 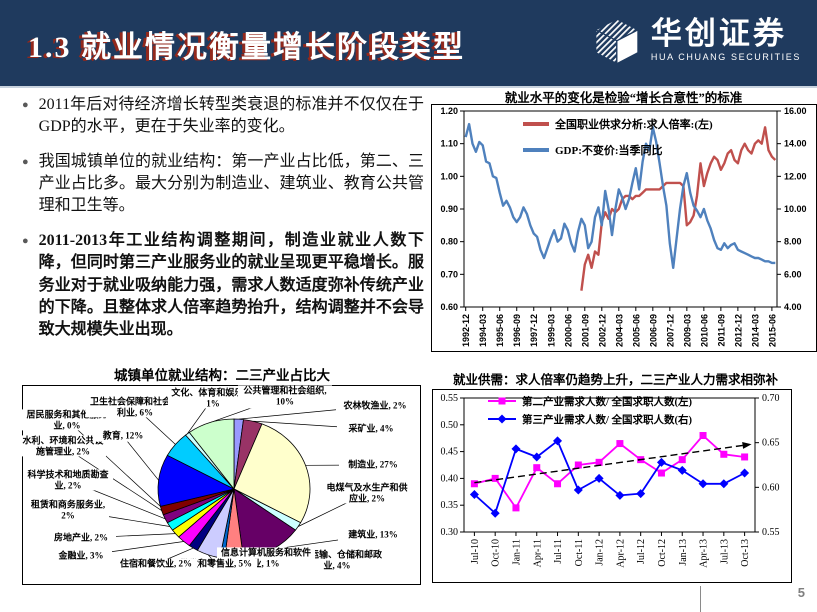 What do you see at coordinates (450, 478) in the screenshot?
I see `svg-text: 0.40` at bounding box center [450, 478].